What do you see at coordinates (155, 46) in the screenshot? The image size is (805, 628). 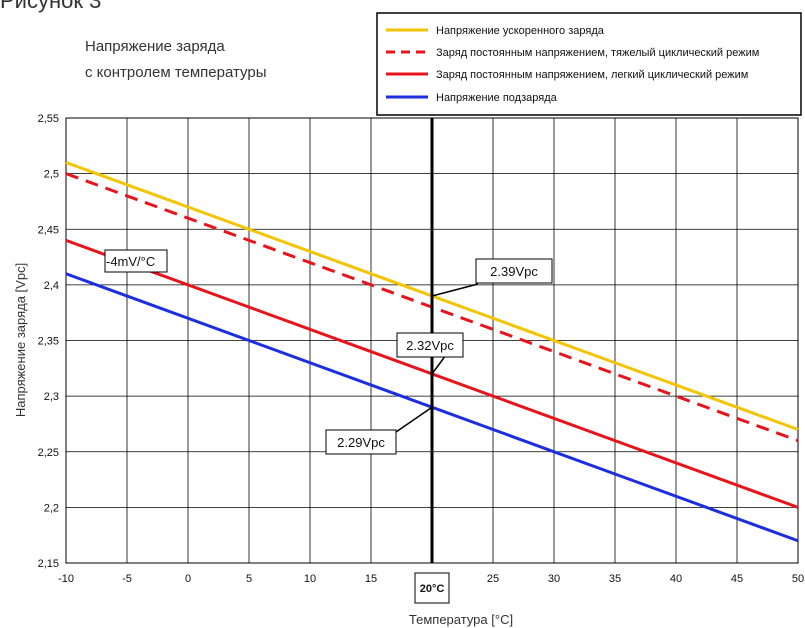 I see `chart-subtitle-line1: Напряжение заряда` at bounding box center [155, 46].